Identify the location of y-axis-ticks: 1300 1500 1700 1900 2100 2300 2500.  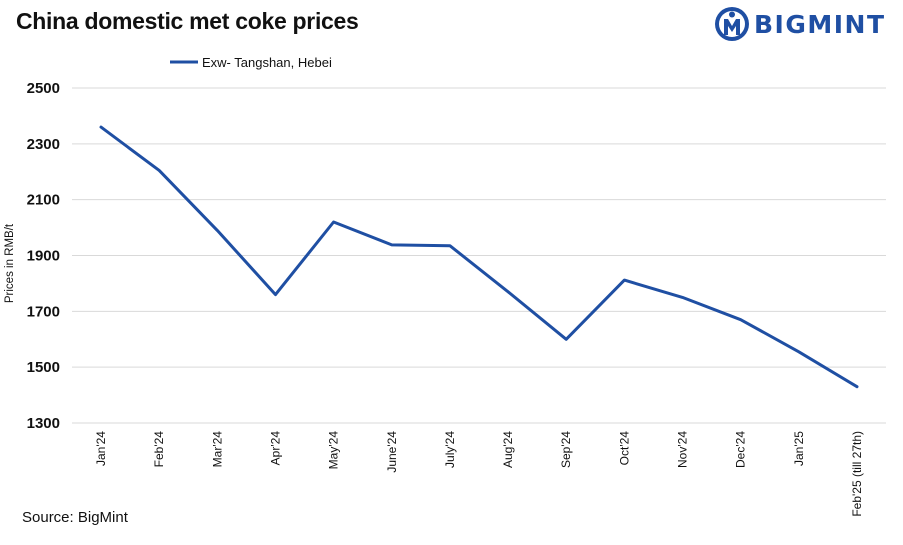
(43, 256).